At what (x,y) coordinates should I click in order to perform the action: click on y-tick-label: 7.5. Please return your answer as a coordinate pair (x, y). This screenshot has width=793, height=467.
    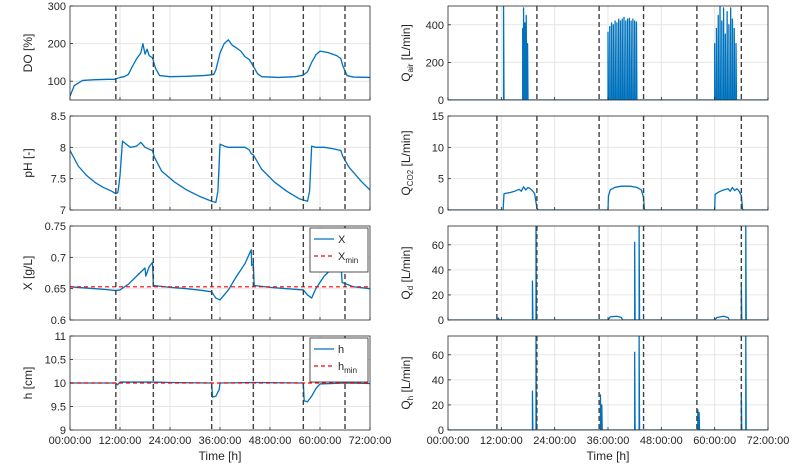
    Looking at the image, I should click on (58, 180).